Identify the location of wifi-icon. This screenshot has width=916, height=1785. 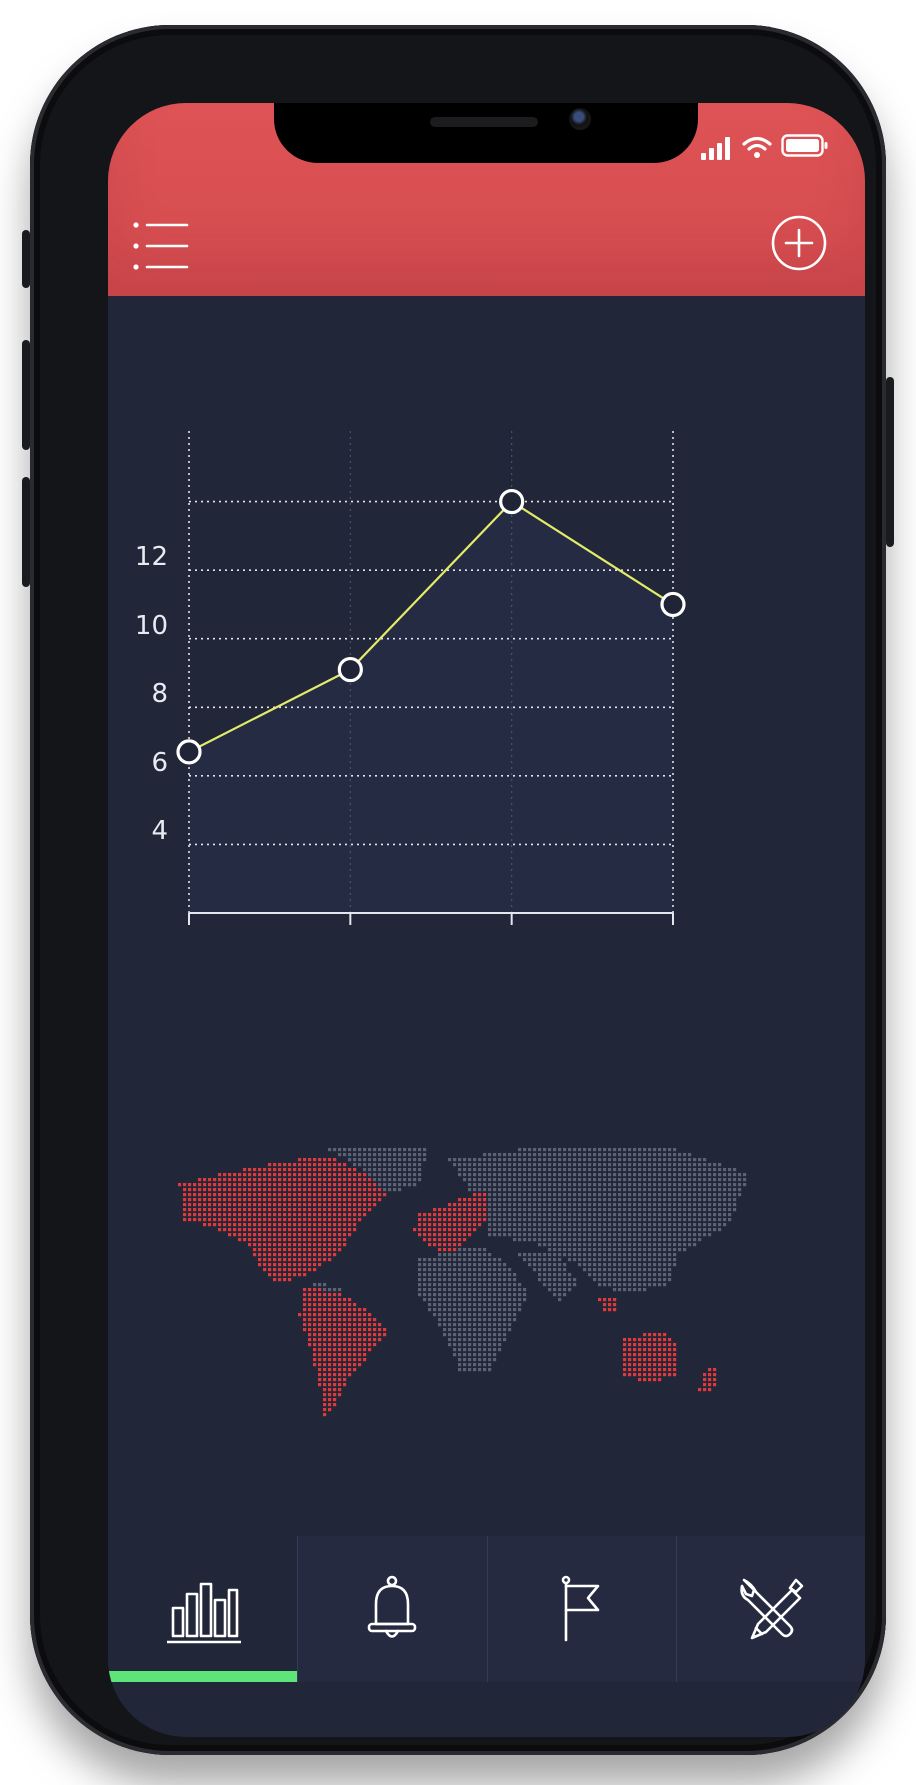
(757, 147).